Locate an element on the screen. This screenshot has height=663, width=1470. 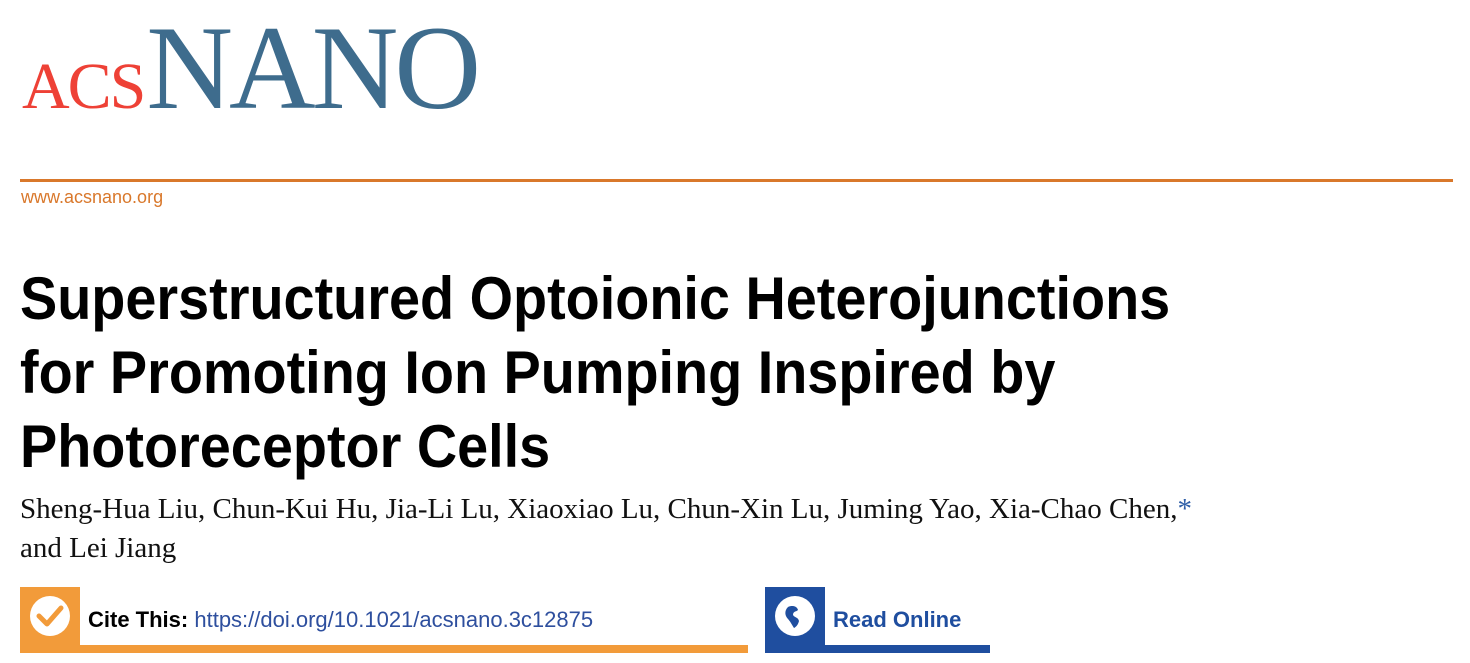
doi-link: https://doi.org/10.1021/acsnano.3c12875 is located at coordinates (394, 619).